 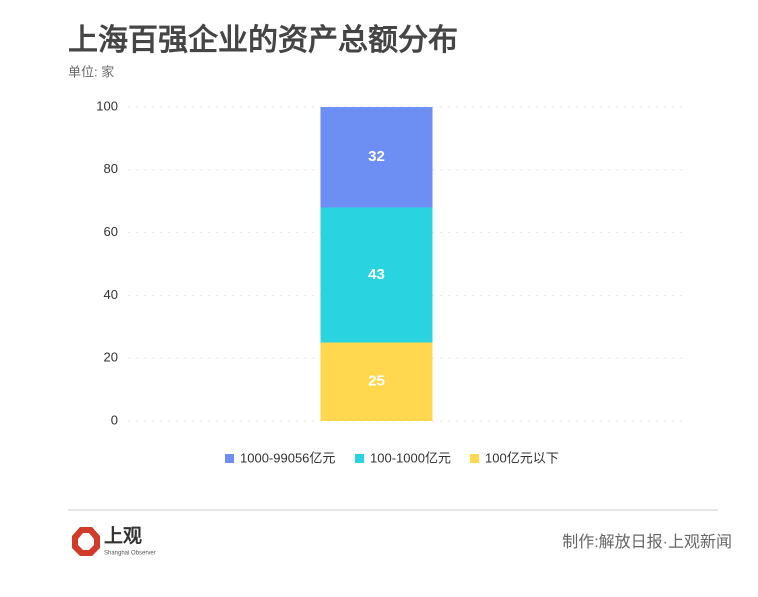 I want to click on chart-title: 上海百强企业的资产总额分布, so click(x=263, y=40).